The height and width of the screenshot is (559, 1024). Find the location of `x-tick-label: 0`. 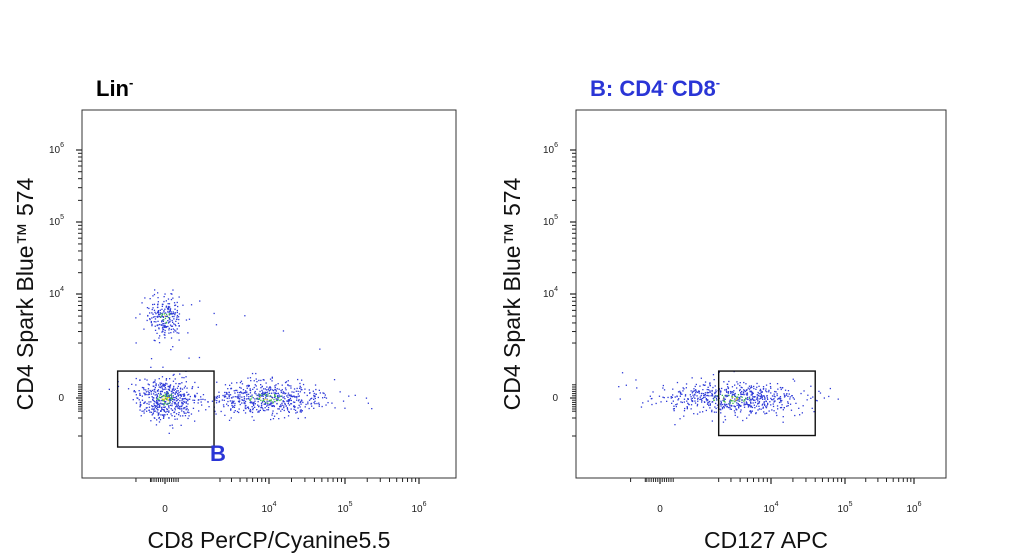

x-tick-label: 0 is located at coordinates (165, 509).